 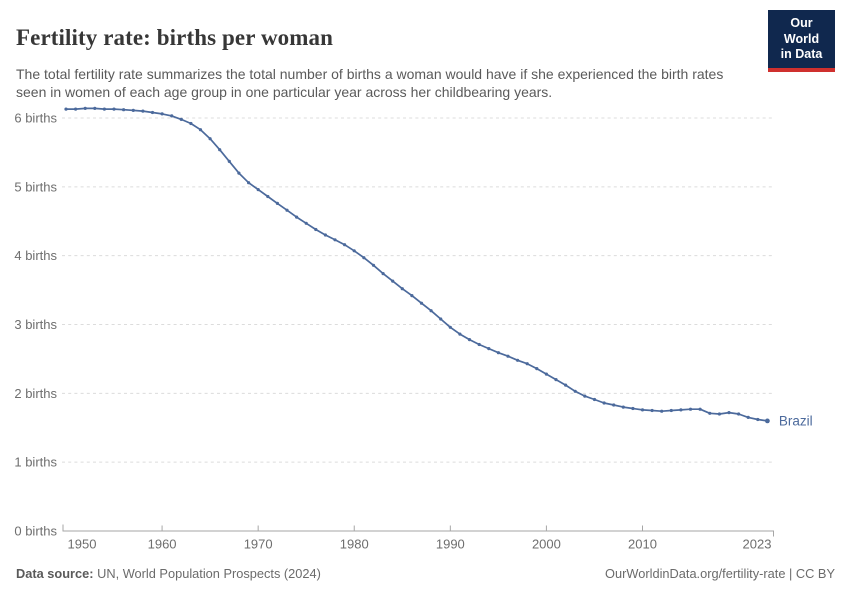 What do you see at coordinates (162, 544) in the screenshot?
I see `svg-text: 1960` at bounding box center [162, 544].